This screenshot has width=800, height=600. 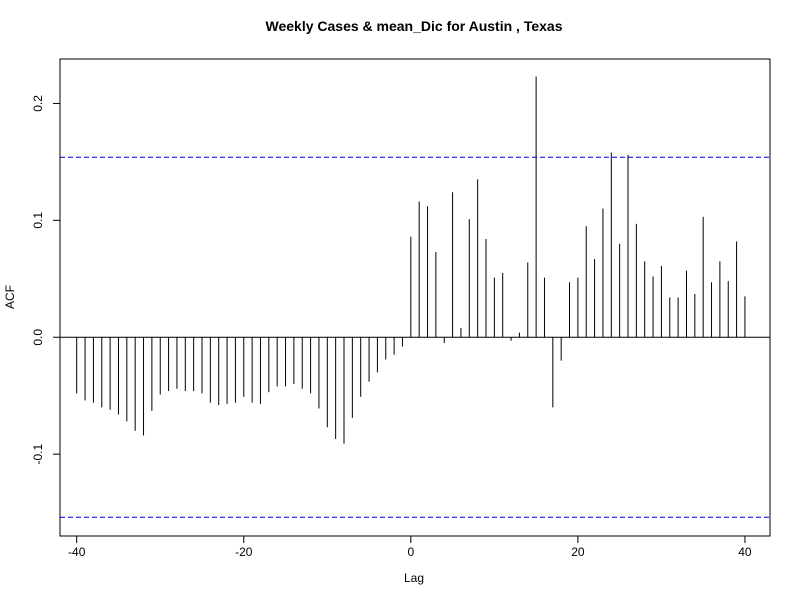 I want to click on x-tick-label: -40, so click(x=77, y=552).